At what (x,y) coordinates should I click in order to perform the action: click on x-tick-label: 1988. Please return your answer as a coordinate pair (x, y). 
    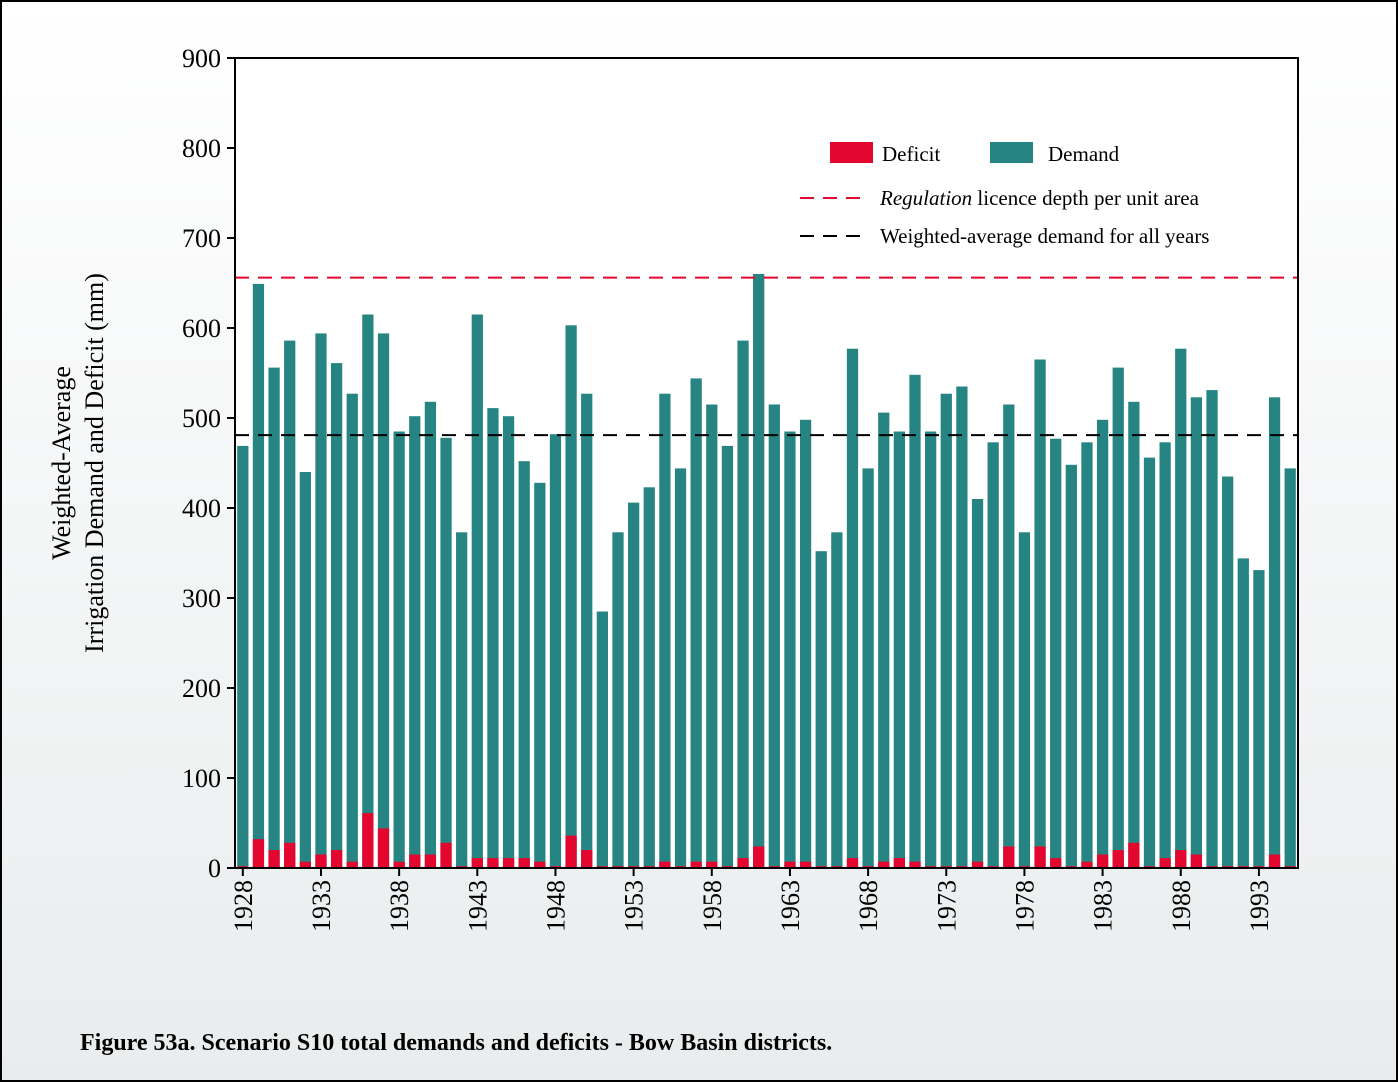
    Looking at the image, I should click on (1181, 906).